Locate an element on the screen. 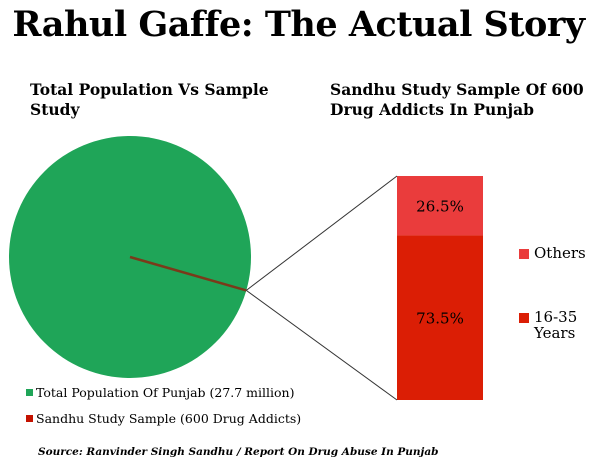 Image resolution: width=597 pixels, height=471 pixels. legend-swatch-red is located at coordinates (29, 418).